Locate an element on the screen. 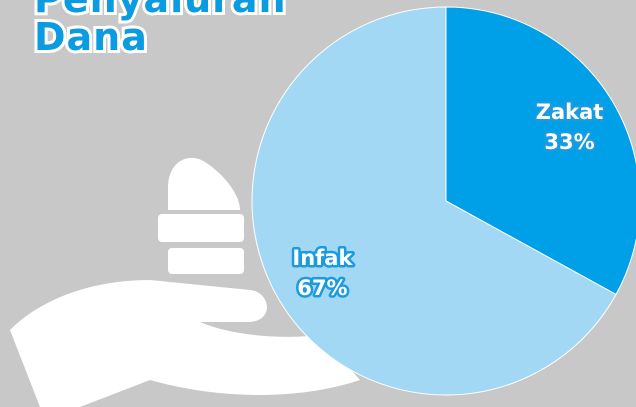 This screenshot has height=407, width=636. slice-value-label: 33% is located at coordinates (569, 142).